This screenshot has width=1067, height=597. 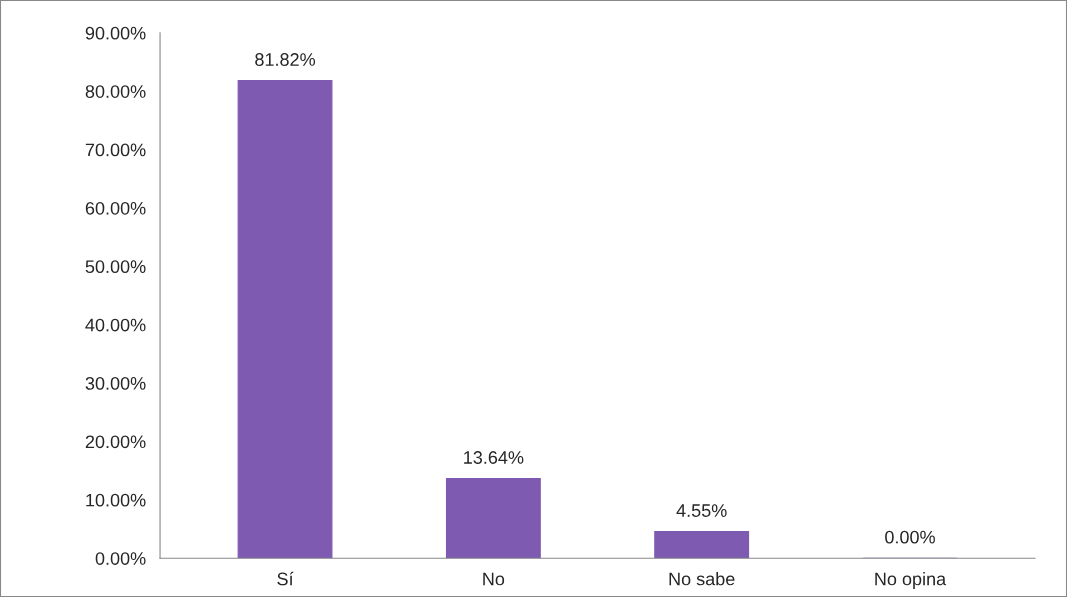 What do you see at coordinates (285, 578) in the screenshot?
I see `x-tick-label: Sí` at bounding box center [285, 578].